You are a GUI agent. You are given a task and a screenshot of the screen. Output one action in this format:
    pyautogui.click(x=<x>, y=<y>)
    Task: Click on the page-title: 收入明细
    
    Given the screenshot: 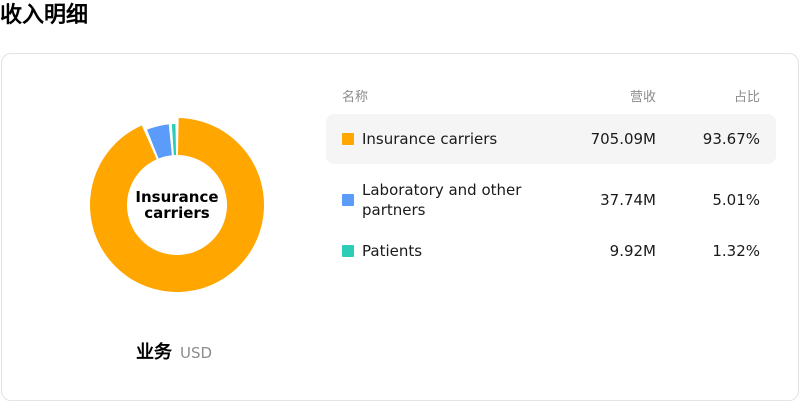 What is the action you would take?
    pyautogui.click(x=44, y=15)
    